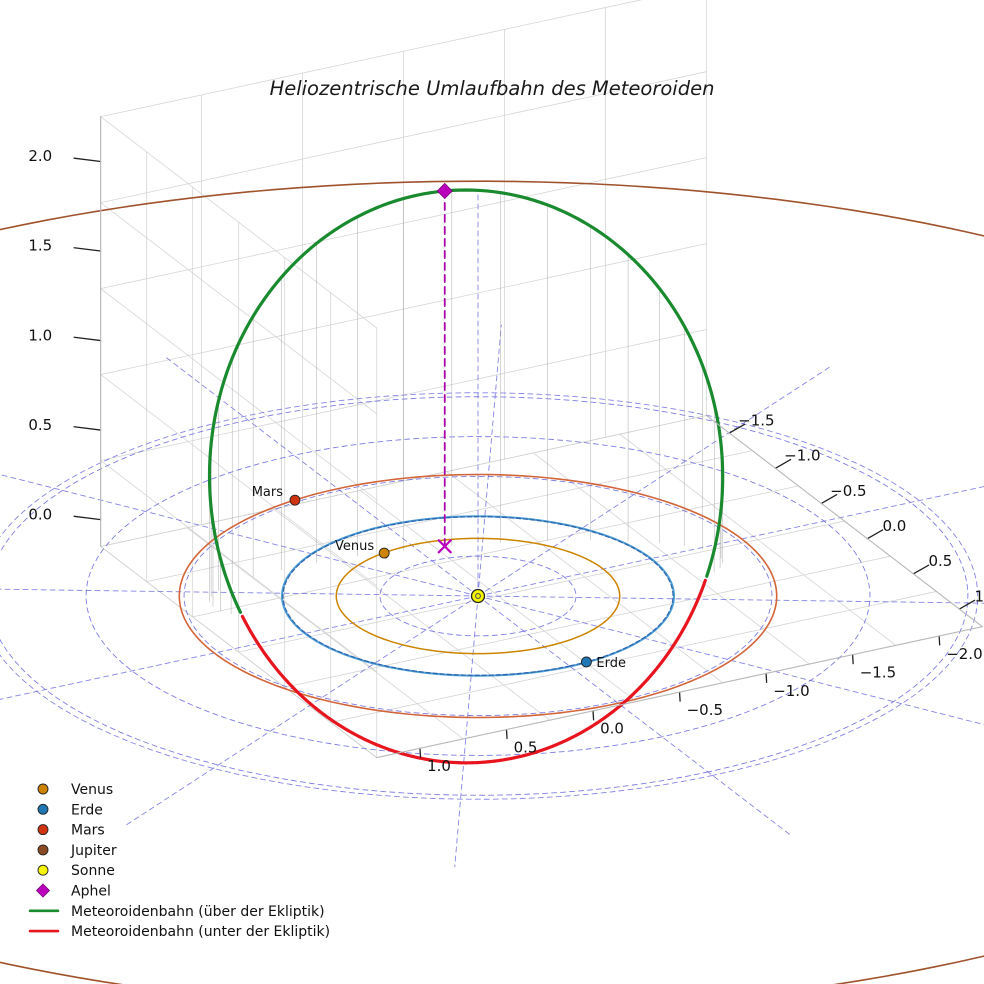 Image resolution: width=984 pixels, height=984 pixels. What do you see at coordinates (526, 747) in the screenshot?
I see `y-axis-tick-label: 0.5` at bounding box center [526, 747].